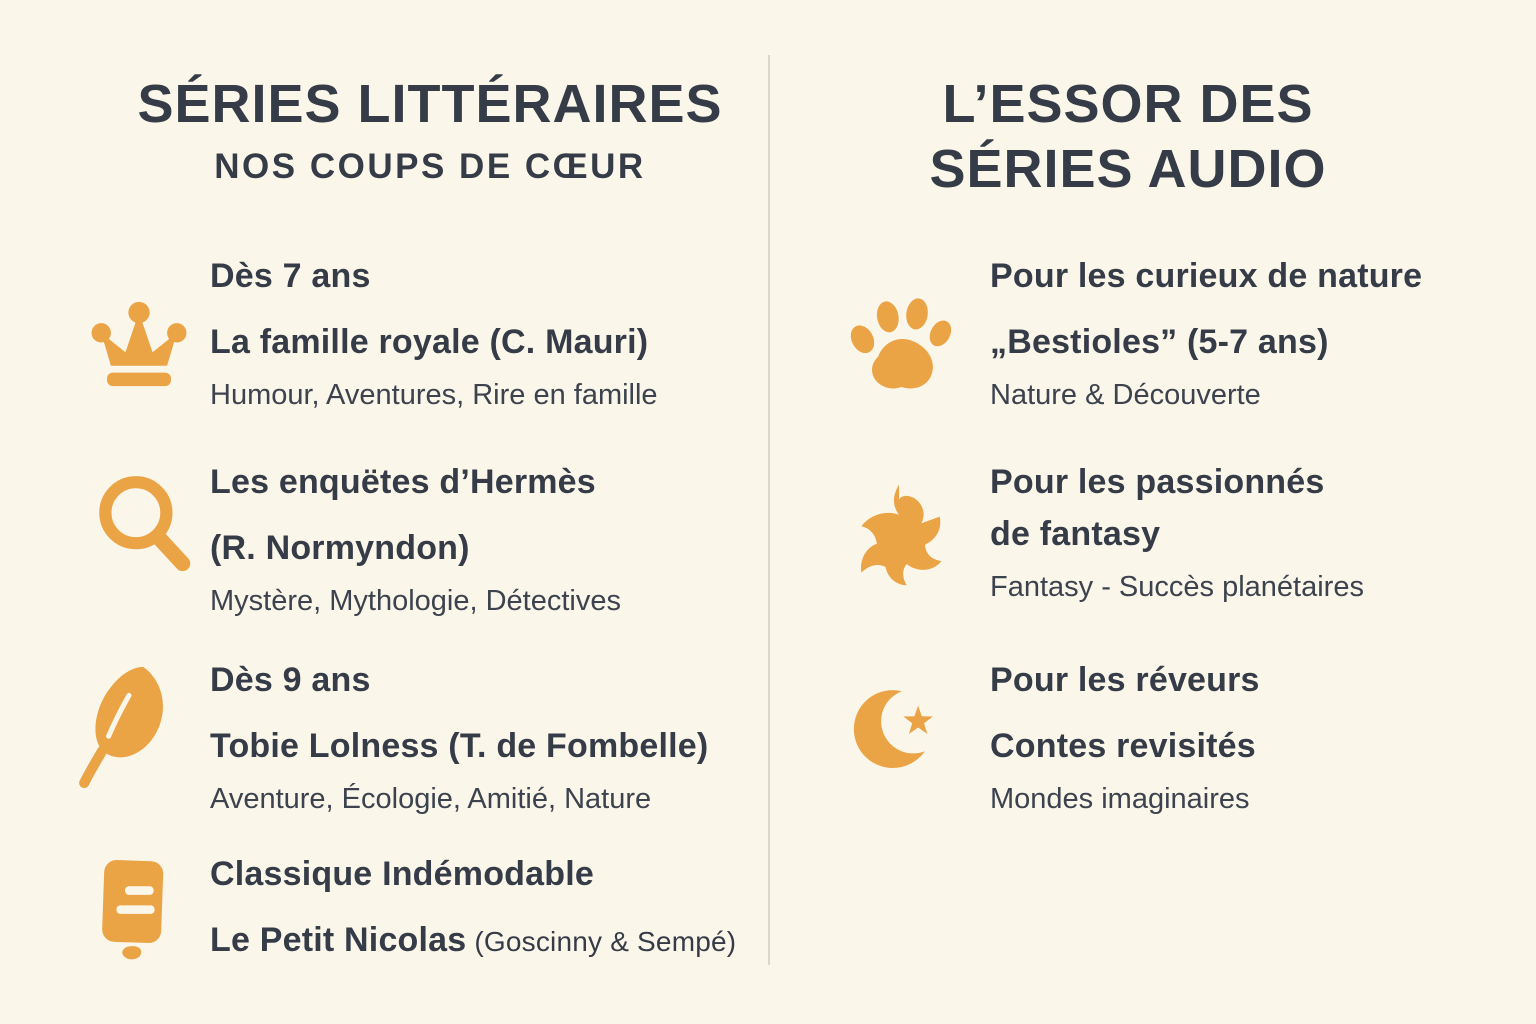 The image size is (1536, 1024). I want to click on dragon-icon, so click(900, 535).